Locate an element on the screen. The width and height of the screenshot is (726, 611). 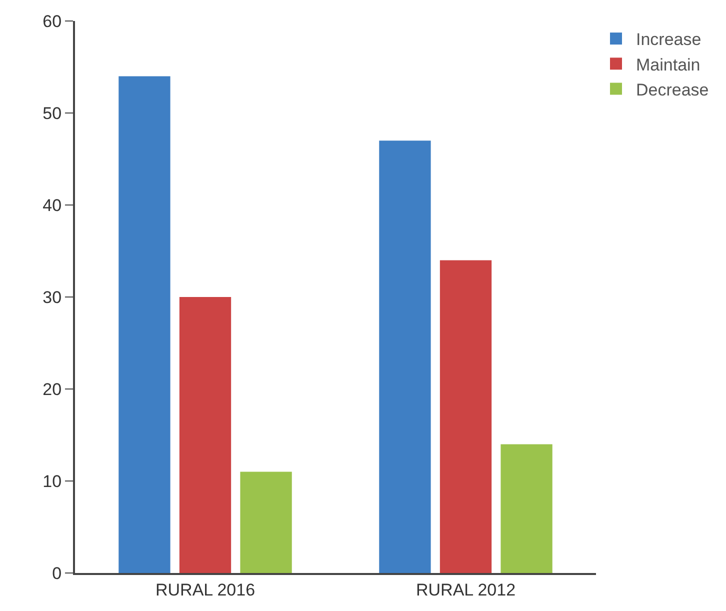
y-tick-label: 20 is located at coordinates (52, 389).